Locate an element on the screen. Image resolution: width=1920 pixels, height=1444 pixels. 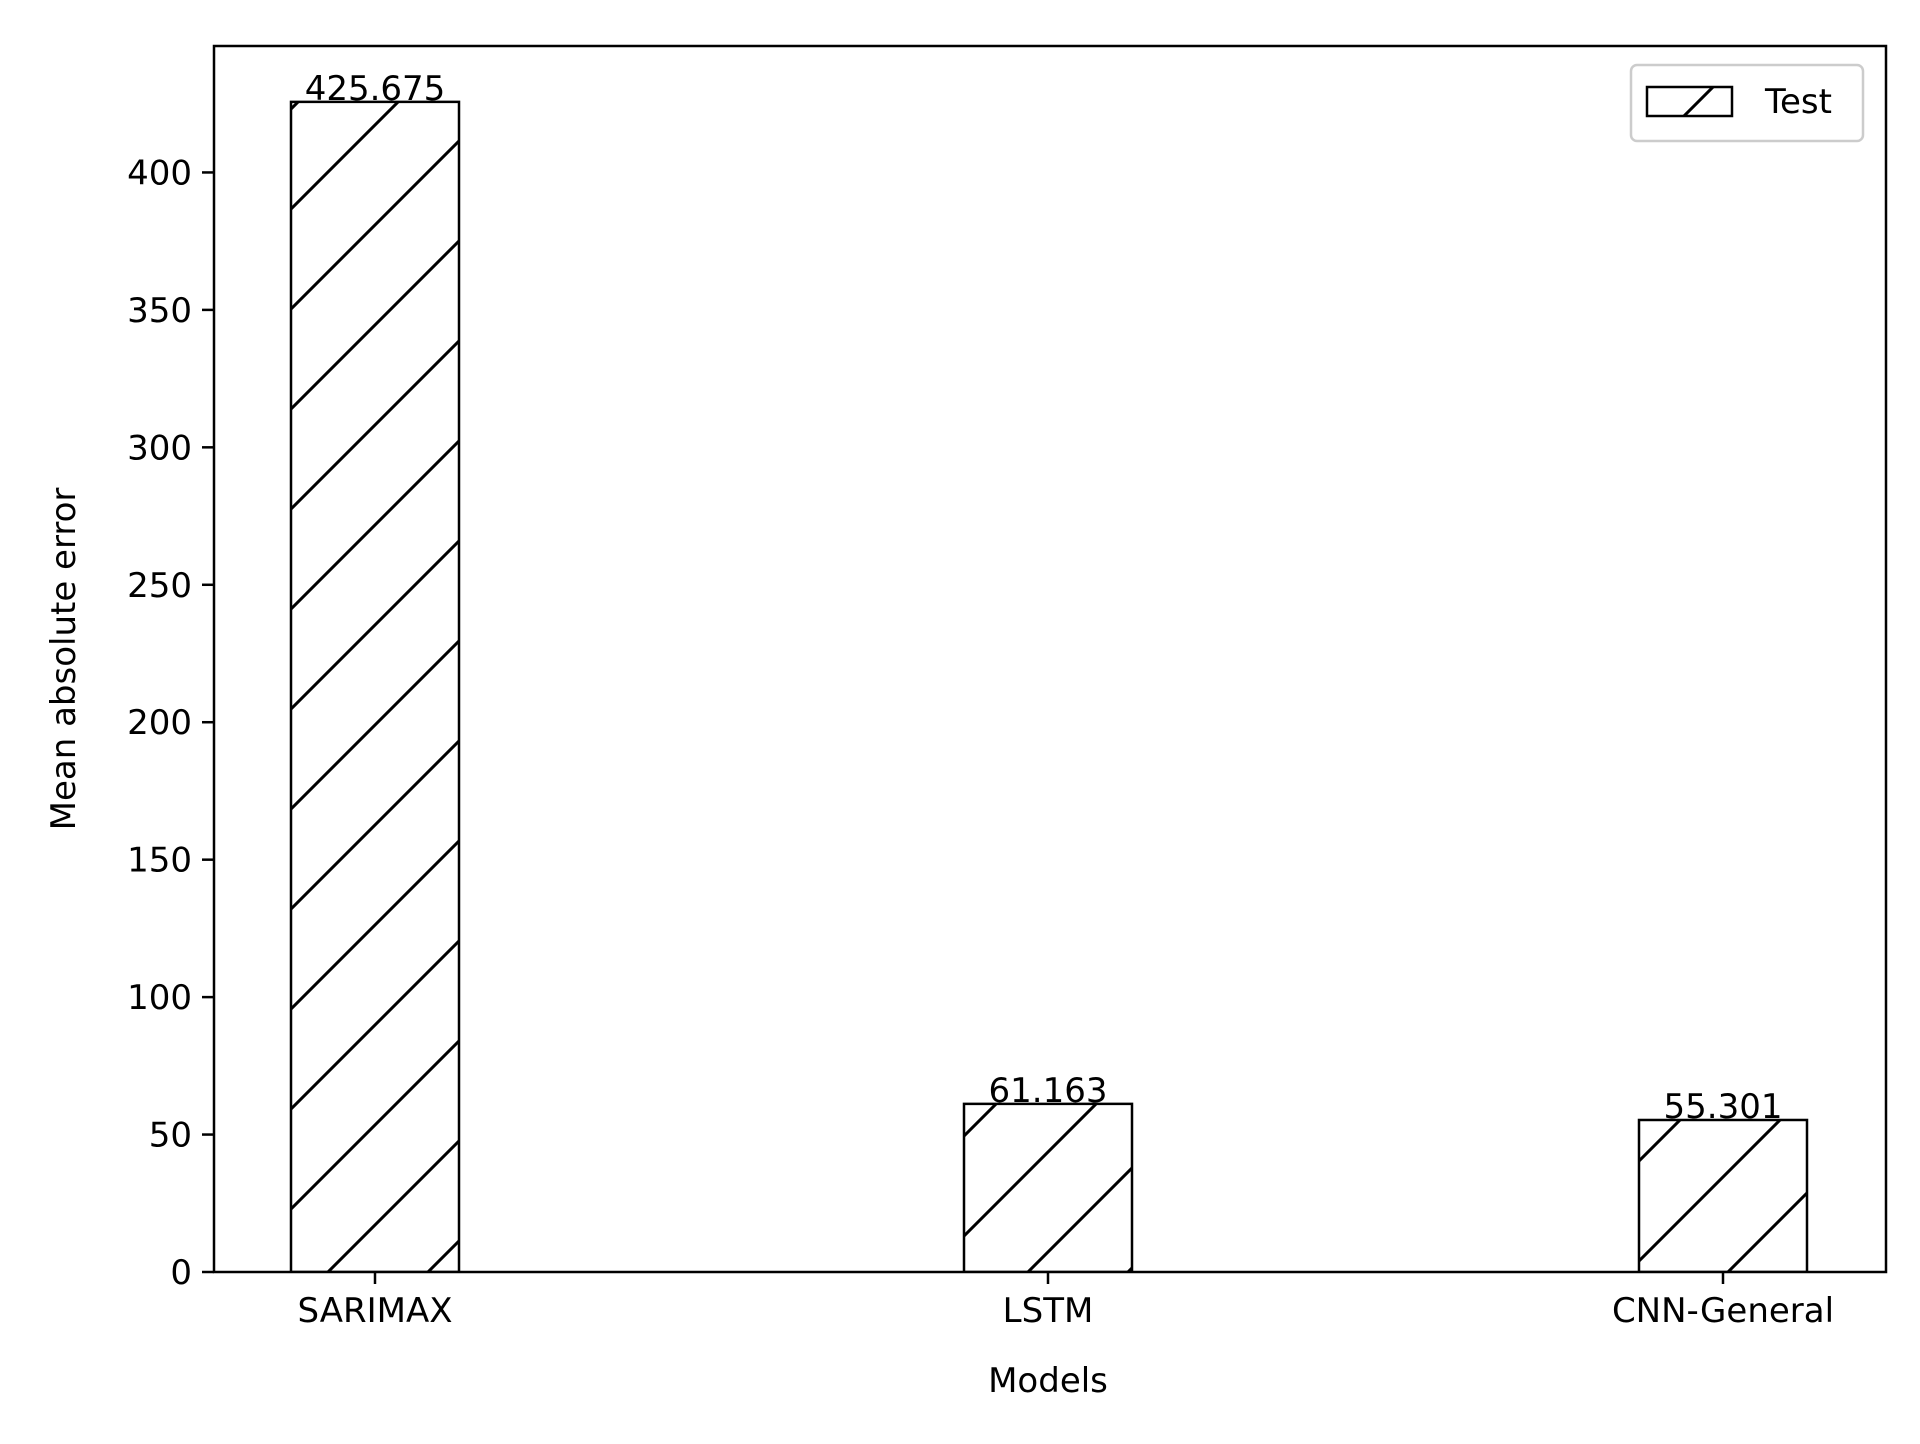
y-tick-label: 200 is located at coordinates (159, 723).